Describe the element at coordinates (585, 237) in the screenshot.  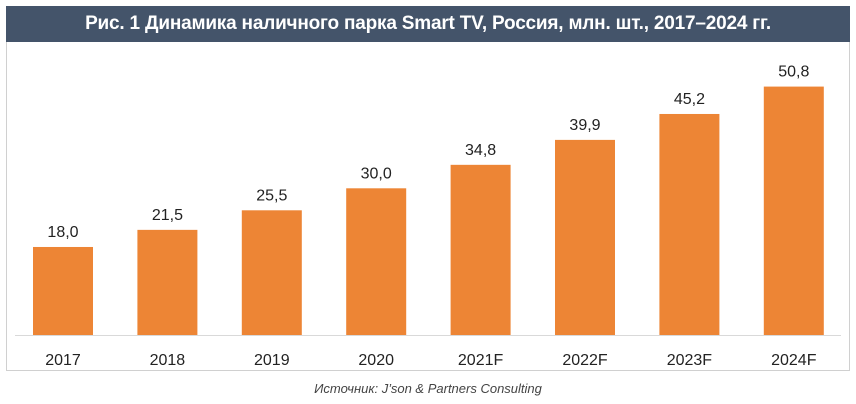
I see `bar-2022F` at that location.